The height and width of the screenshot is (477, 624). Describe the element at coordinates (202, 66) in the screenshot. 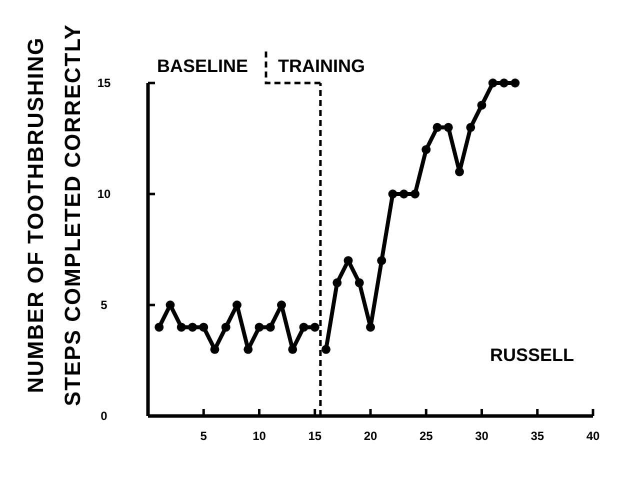

I see `text: BASELINE` at that location.